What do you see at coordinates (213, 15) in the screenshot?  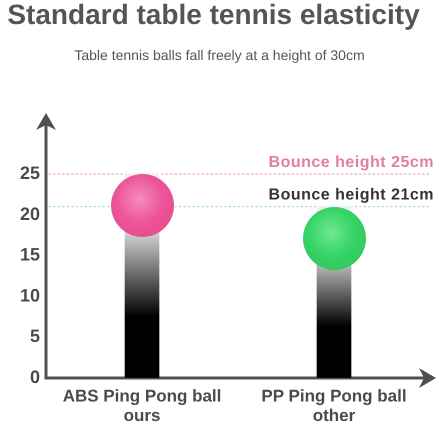 I see `chart-title: Standard table tennis elasticity` at bounding box center [213, 15].